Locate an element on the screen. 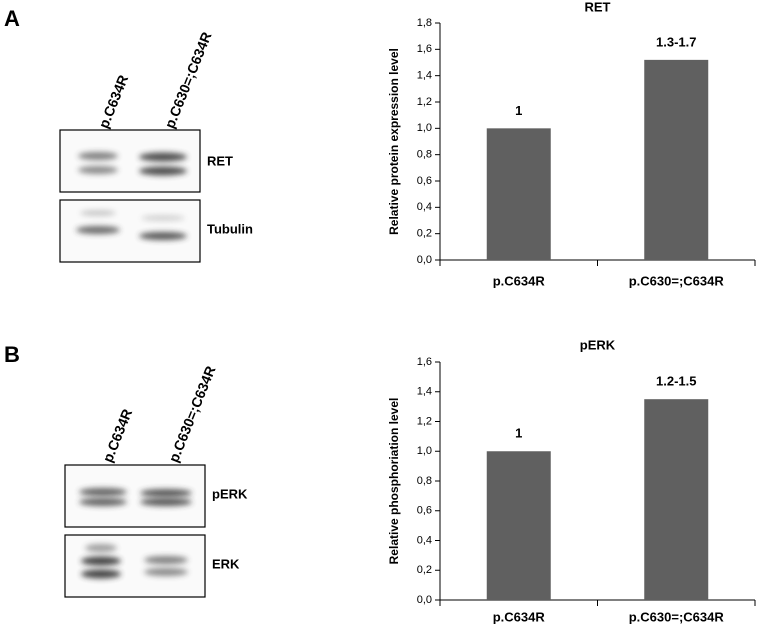 The width and height of the screenshot is (760, 632). chart-title: pERK is located at coordinates (598, 344).